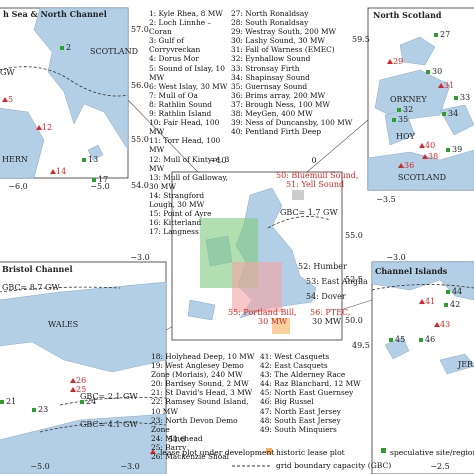  I want to click on map-label: ORKNEY, so click(408, 99).